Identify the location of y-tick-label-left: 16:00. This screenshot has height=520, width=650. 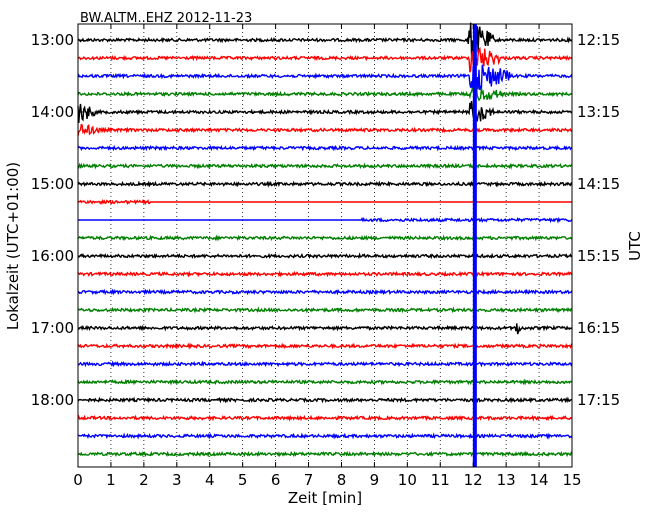
(52, 256).